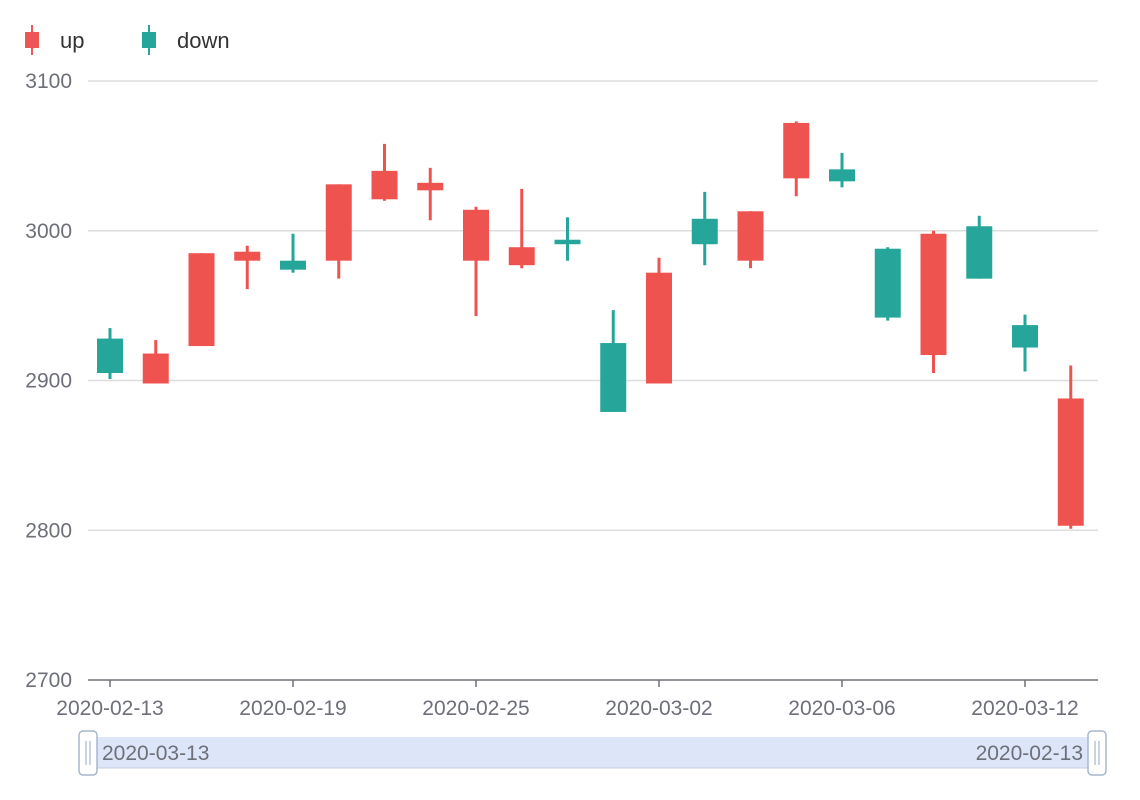 This screenshot has height=800, width=1140. What do you see at coordinates (72, 40) in the screenshot?
I see `legend-up-label: up` at bounding box center [72, 40].